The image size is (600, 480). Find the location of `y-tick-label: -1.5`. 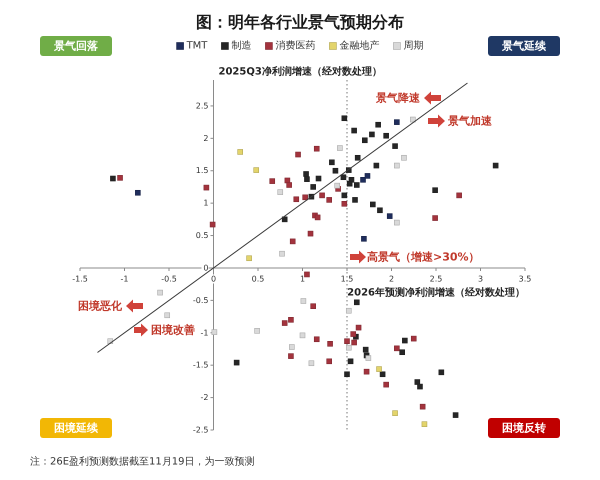

y-tick-label: -1.5 is located at coordinates (200, 365).